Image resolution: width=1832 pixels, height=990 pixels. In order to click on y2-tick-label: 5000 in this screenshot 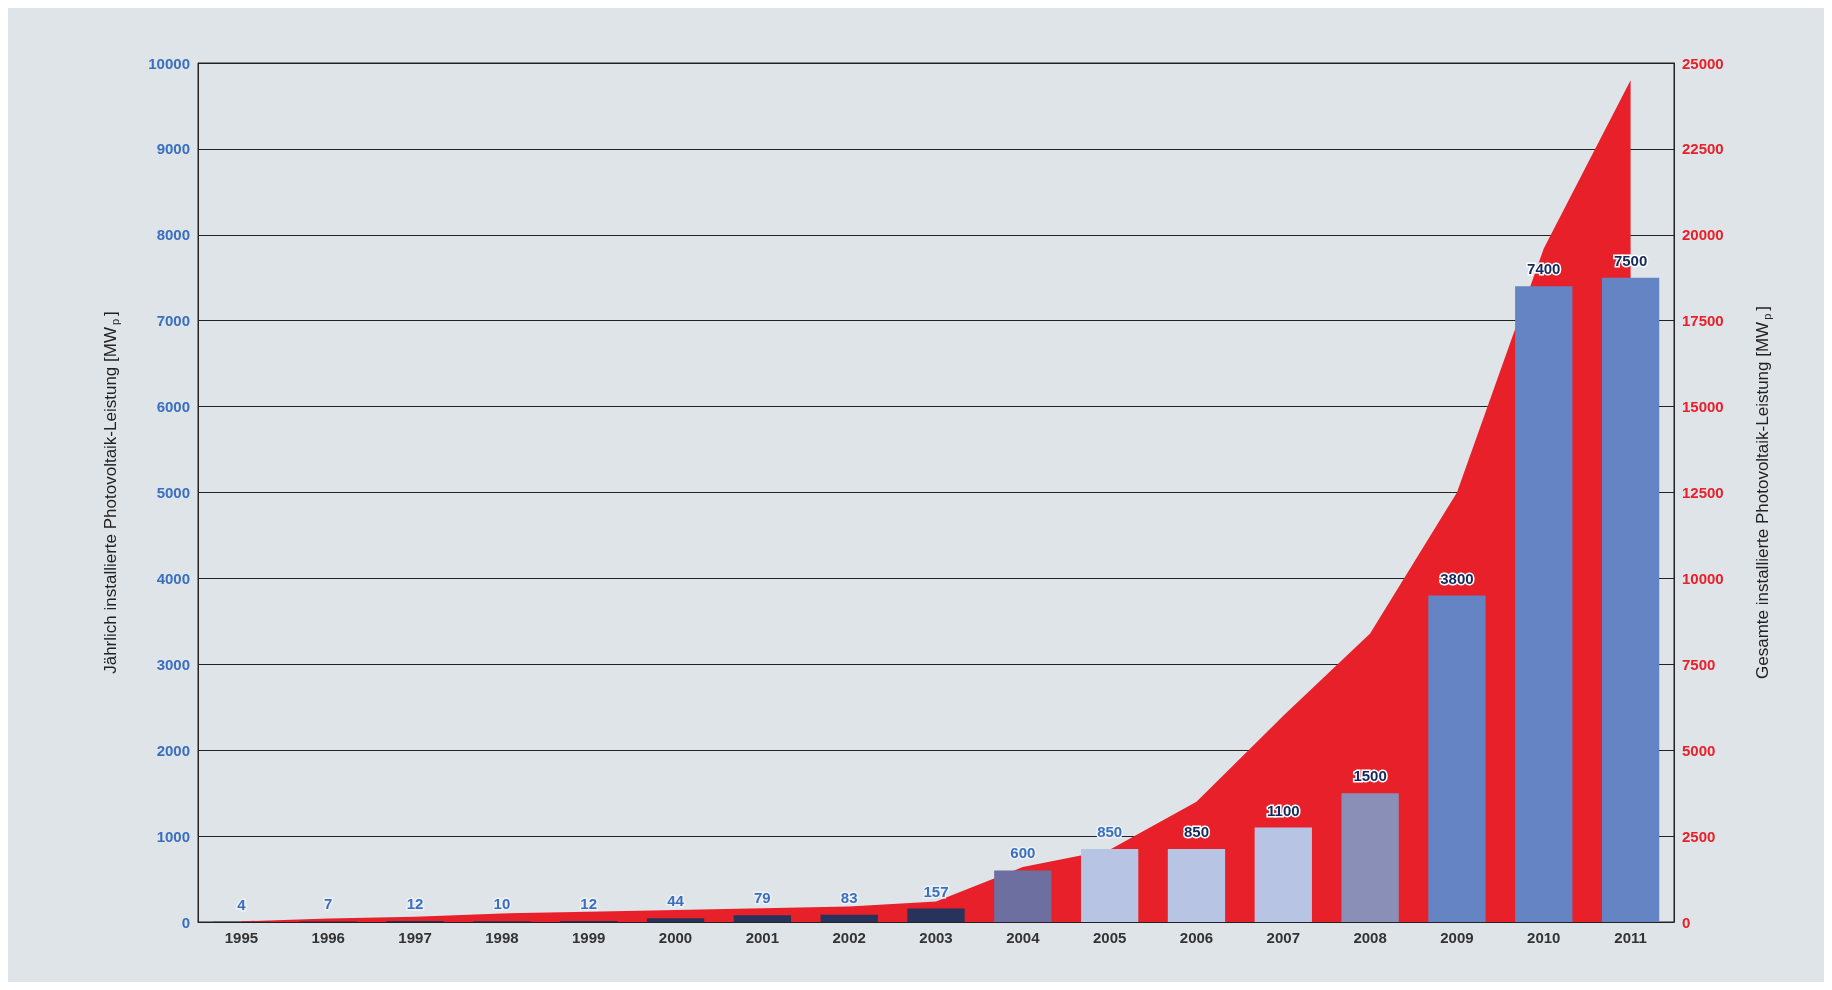, I will do `click(1699, 750)`.